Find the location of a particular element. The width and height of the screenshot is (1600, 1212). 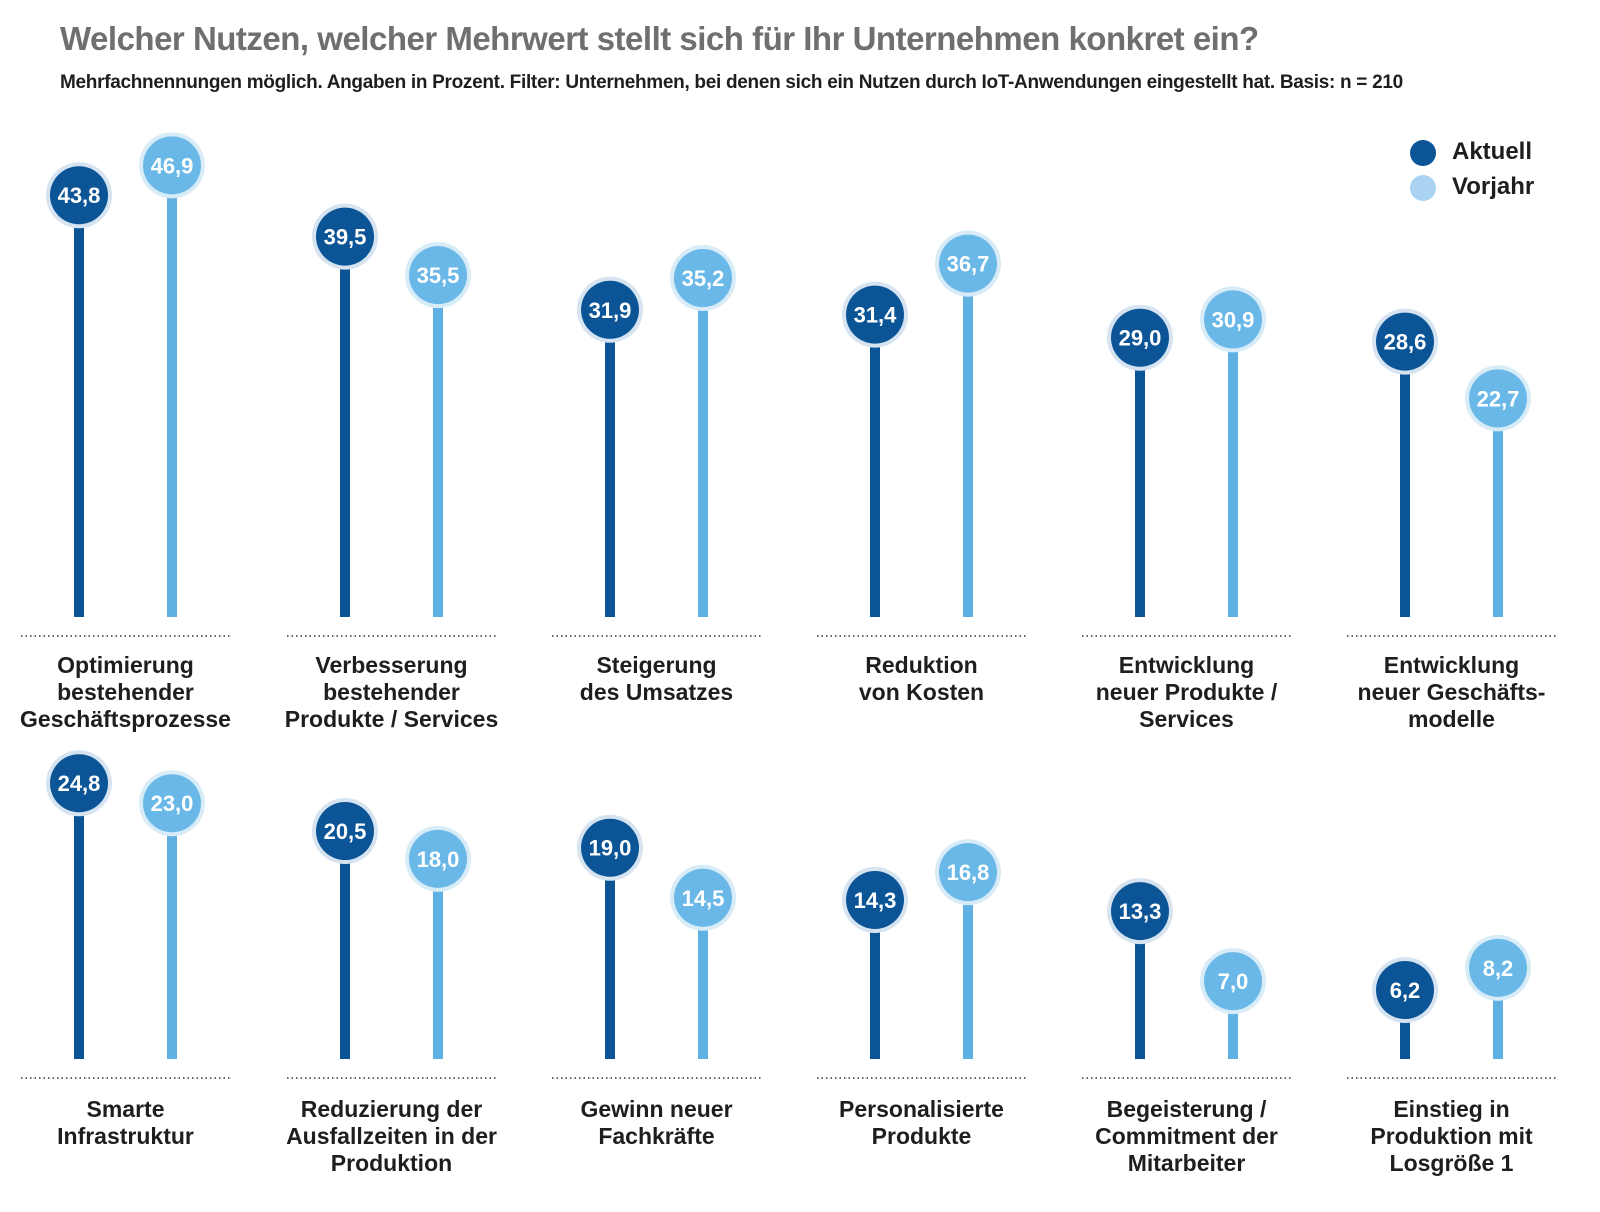

legend-swatch-vorjahr is located at coordinates (1423, 188).